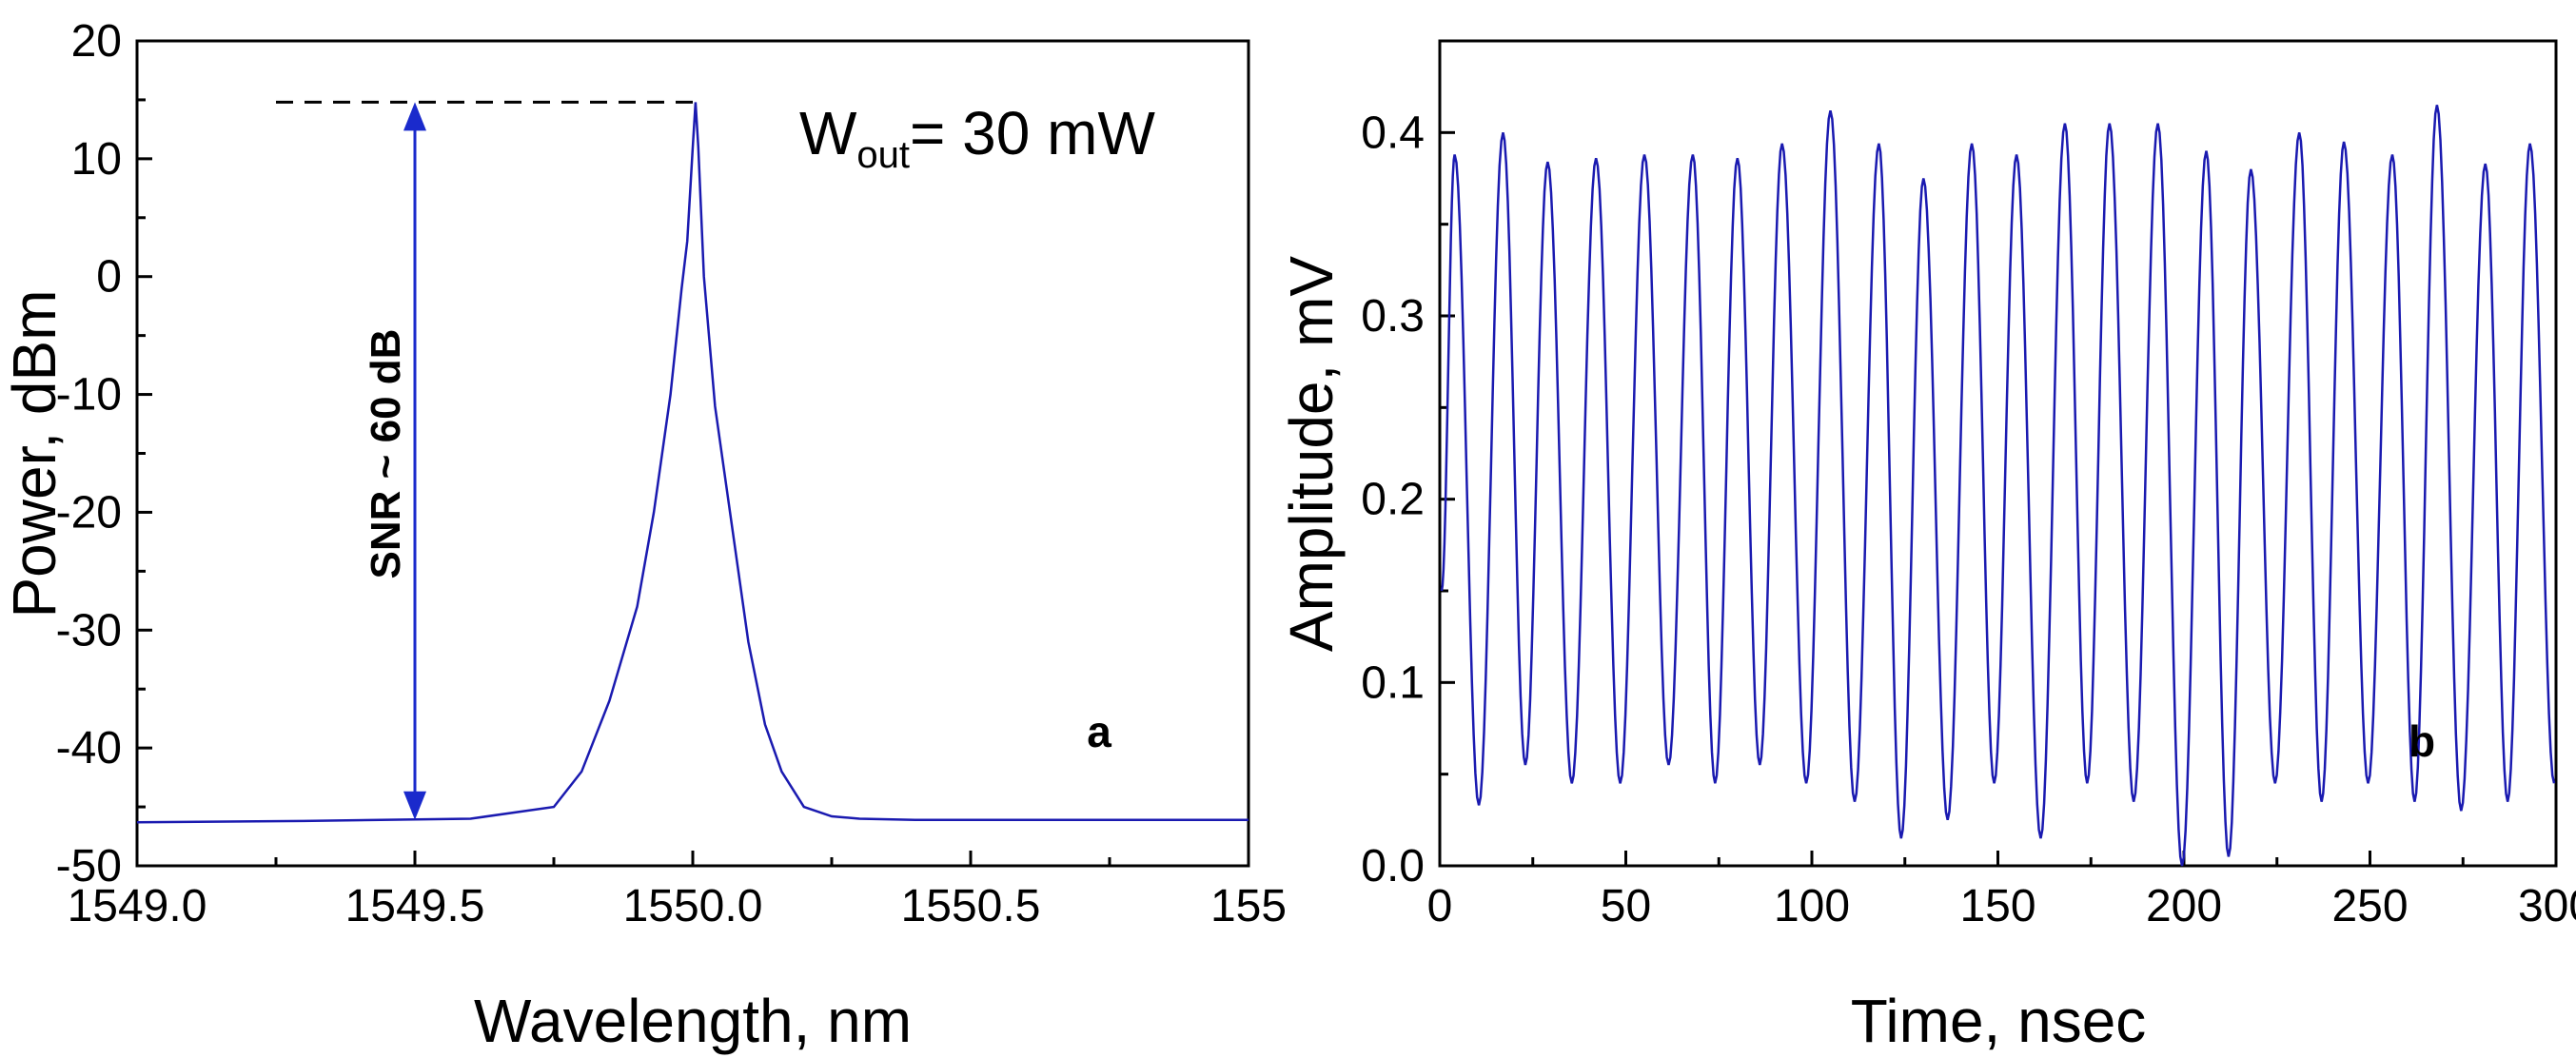 This screenshot has width=2576, height=1058. I want to click on panel-b-x-tick-label: 250, so click(2369, 906).